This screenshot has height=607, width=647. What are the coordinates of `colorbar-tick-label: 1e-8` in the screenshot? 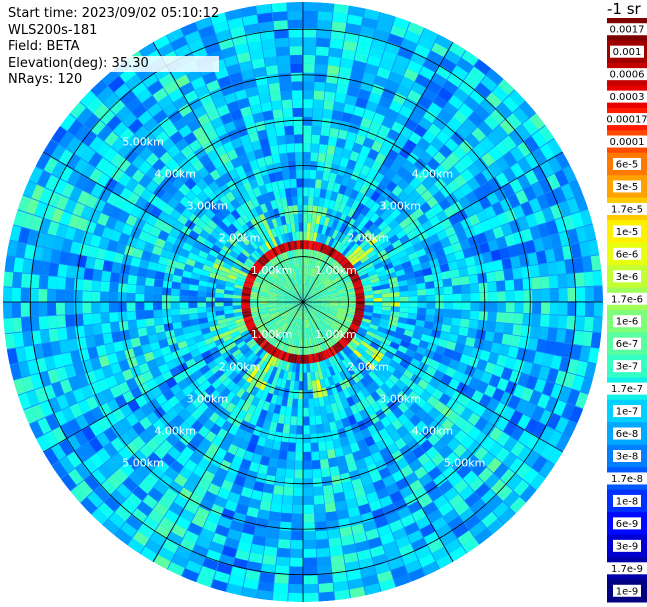 It's located at (627, 501).